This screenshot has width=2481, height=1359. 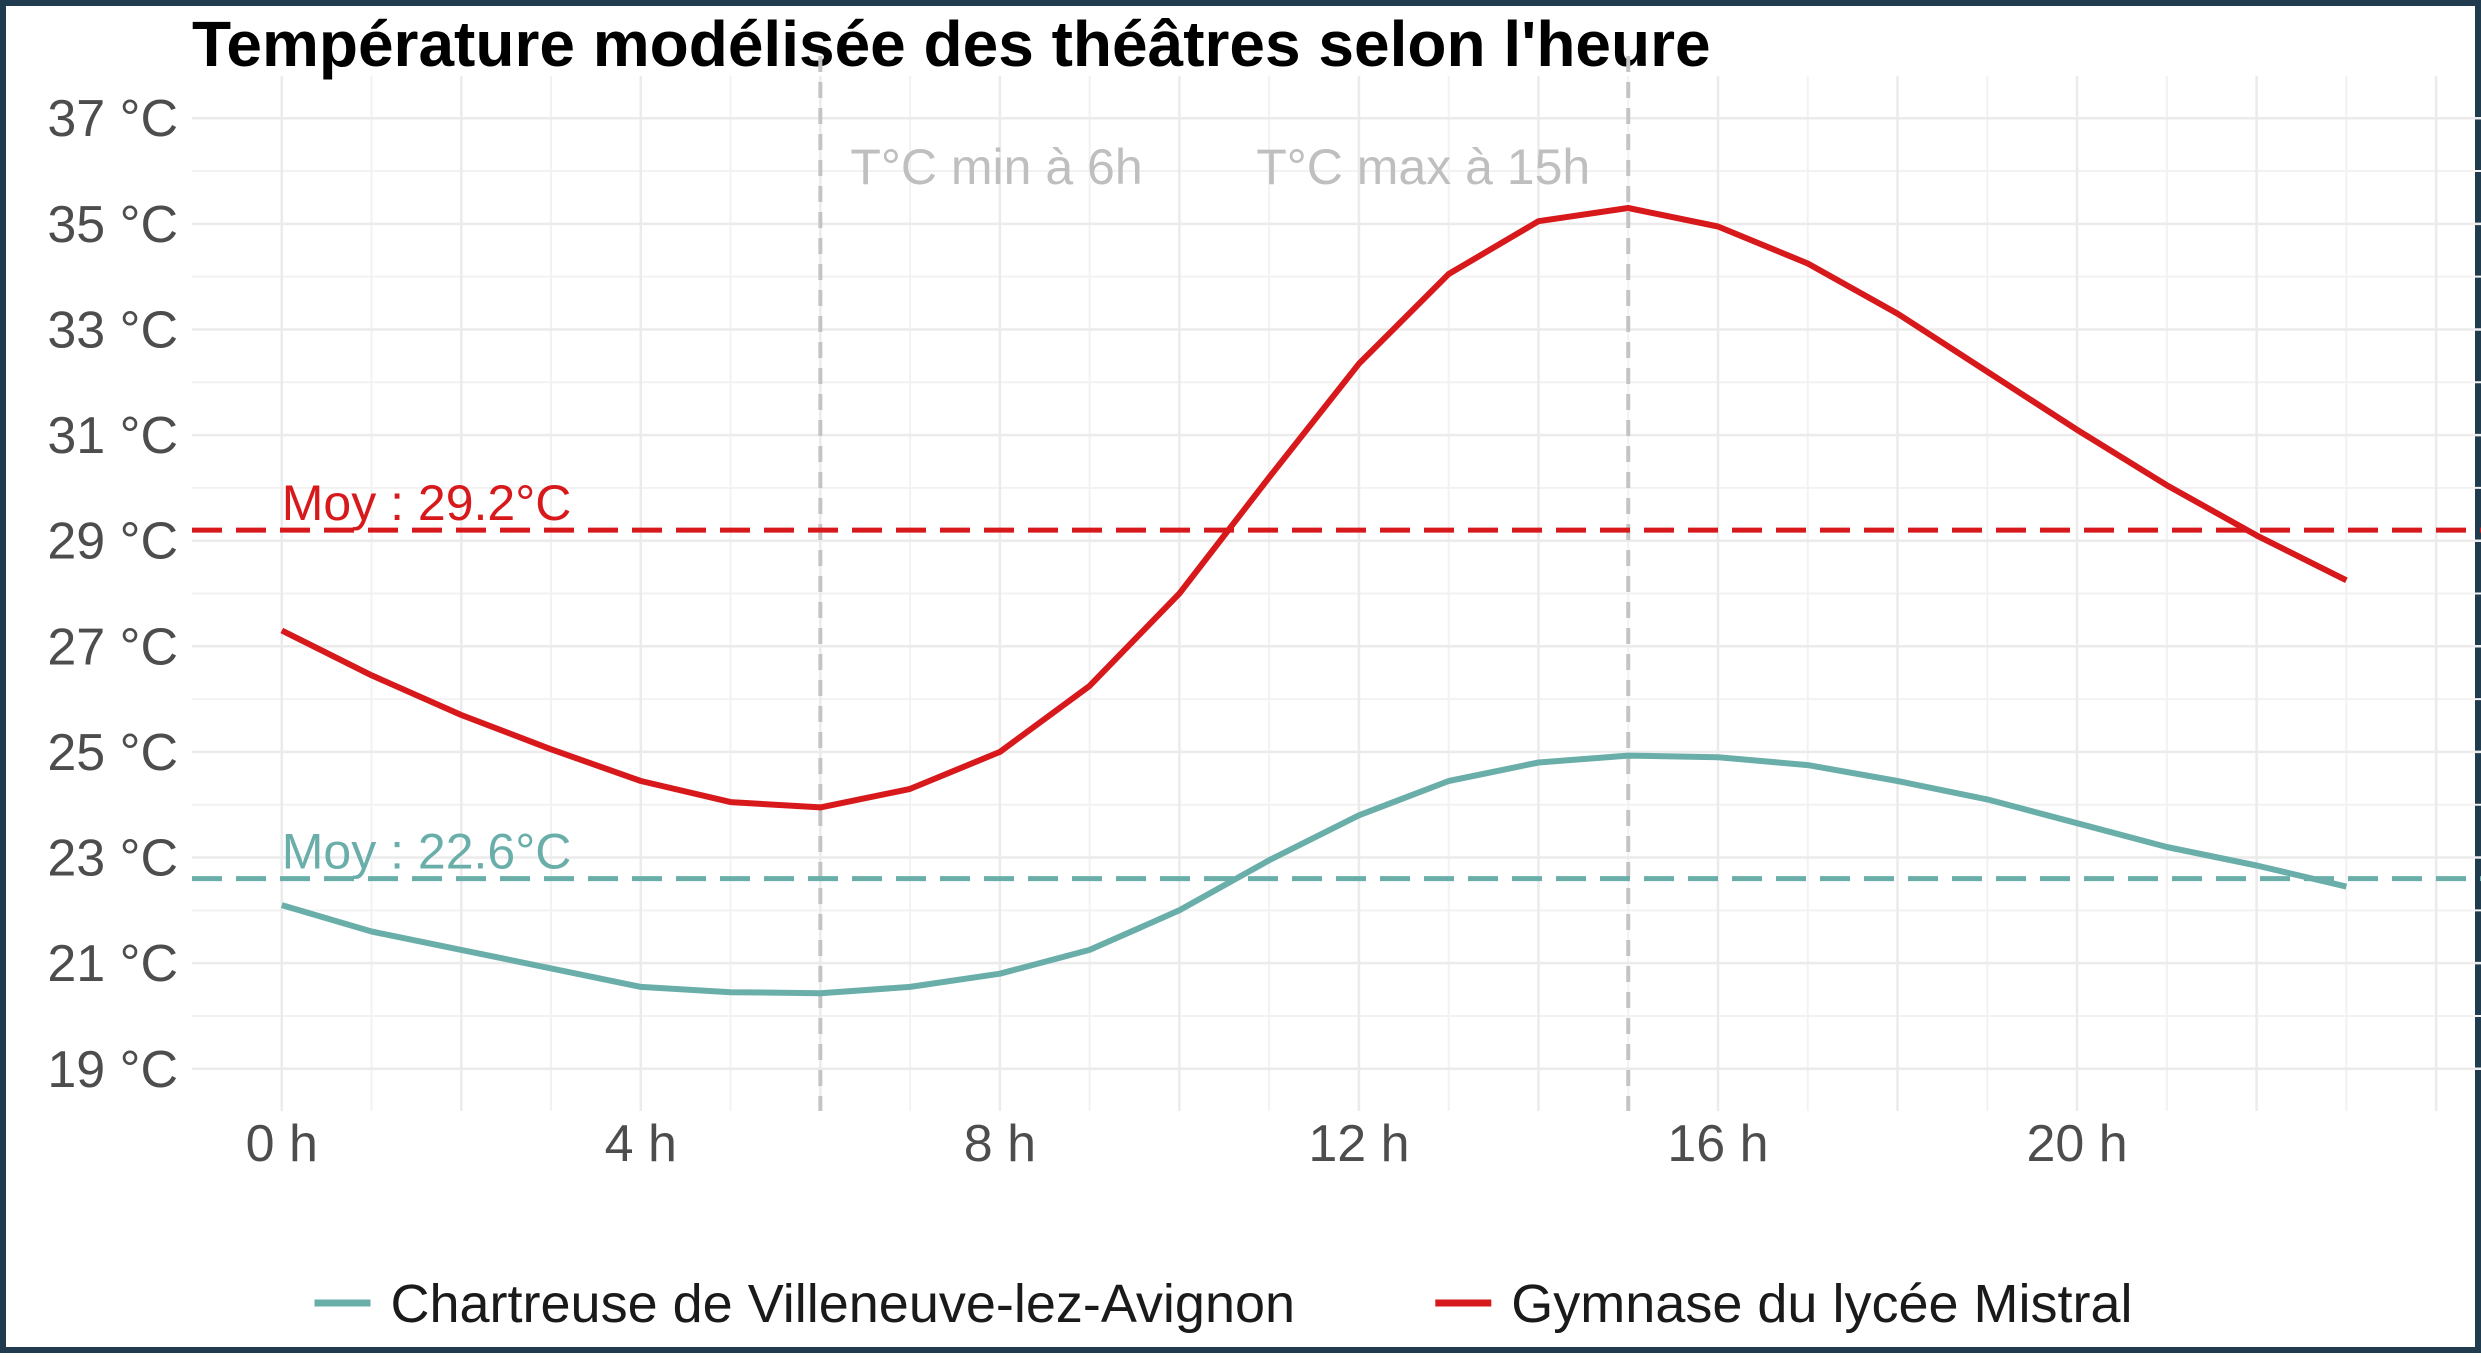 I want to click on mean-line-label: Moy : 22.6°C, so click(x=427, y=852).